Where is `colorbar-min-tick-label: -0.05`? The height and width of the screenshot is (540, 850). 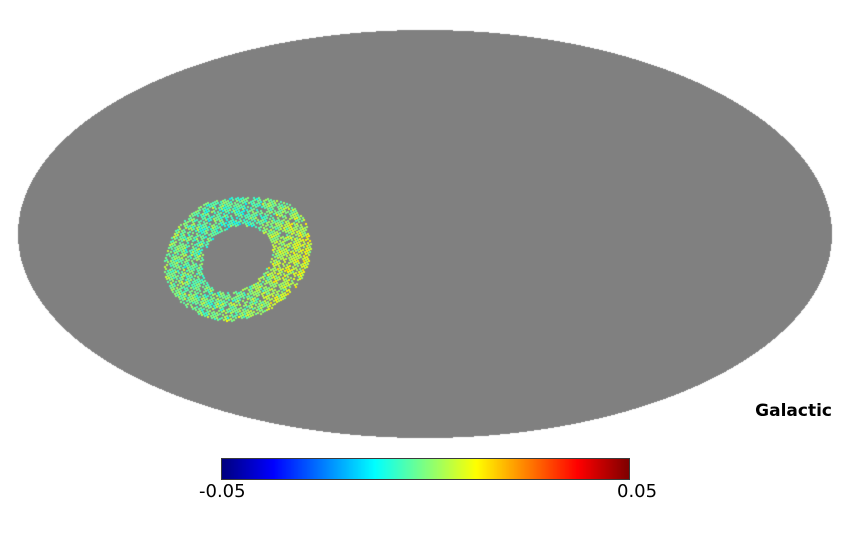 colorbar-min-tick-label: -0.05 is located at coordinates (222, 491).